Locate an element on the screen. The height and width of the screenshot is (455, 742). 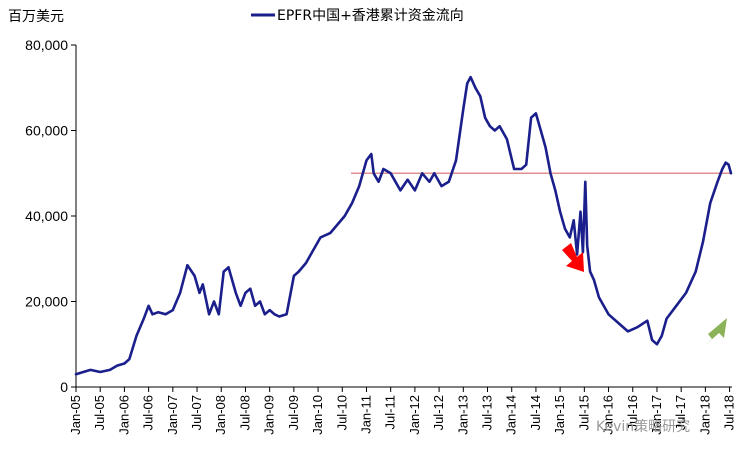
x-tick-label: Jul-08 is located at coordinates (244, 412).